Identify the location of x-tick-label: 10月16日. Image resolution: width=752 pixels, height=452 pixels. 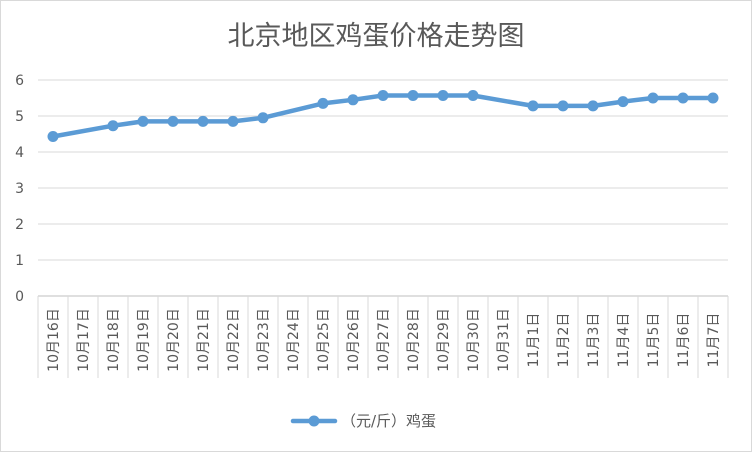
(54, 340).